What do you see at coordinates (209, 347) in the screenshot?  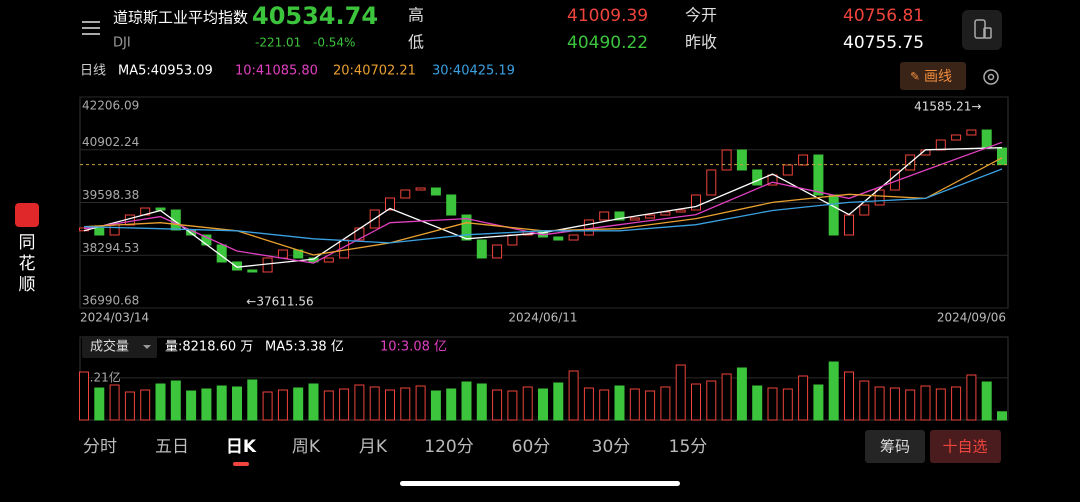 I see `volume-amount: 量:8218.60 万` at bounding box center [209, 347].